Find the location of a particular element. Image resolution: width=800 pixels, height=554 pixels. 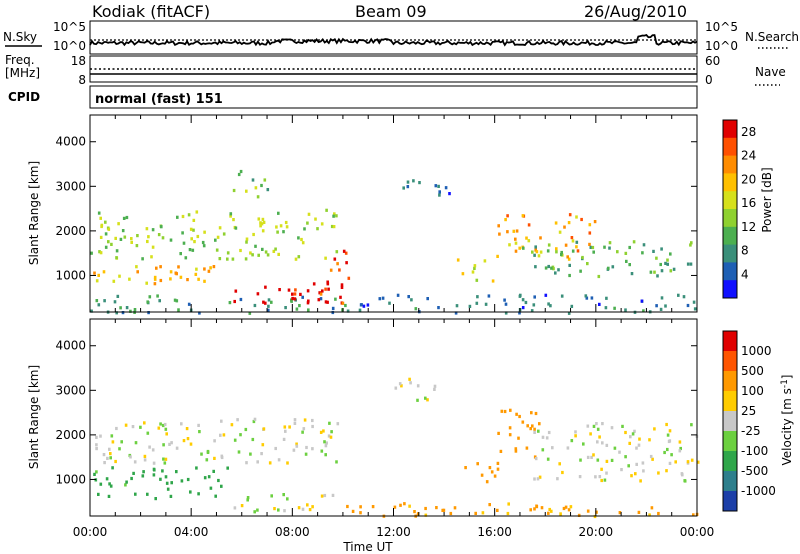

nsky-trace is located at coordinates (393, 40).